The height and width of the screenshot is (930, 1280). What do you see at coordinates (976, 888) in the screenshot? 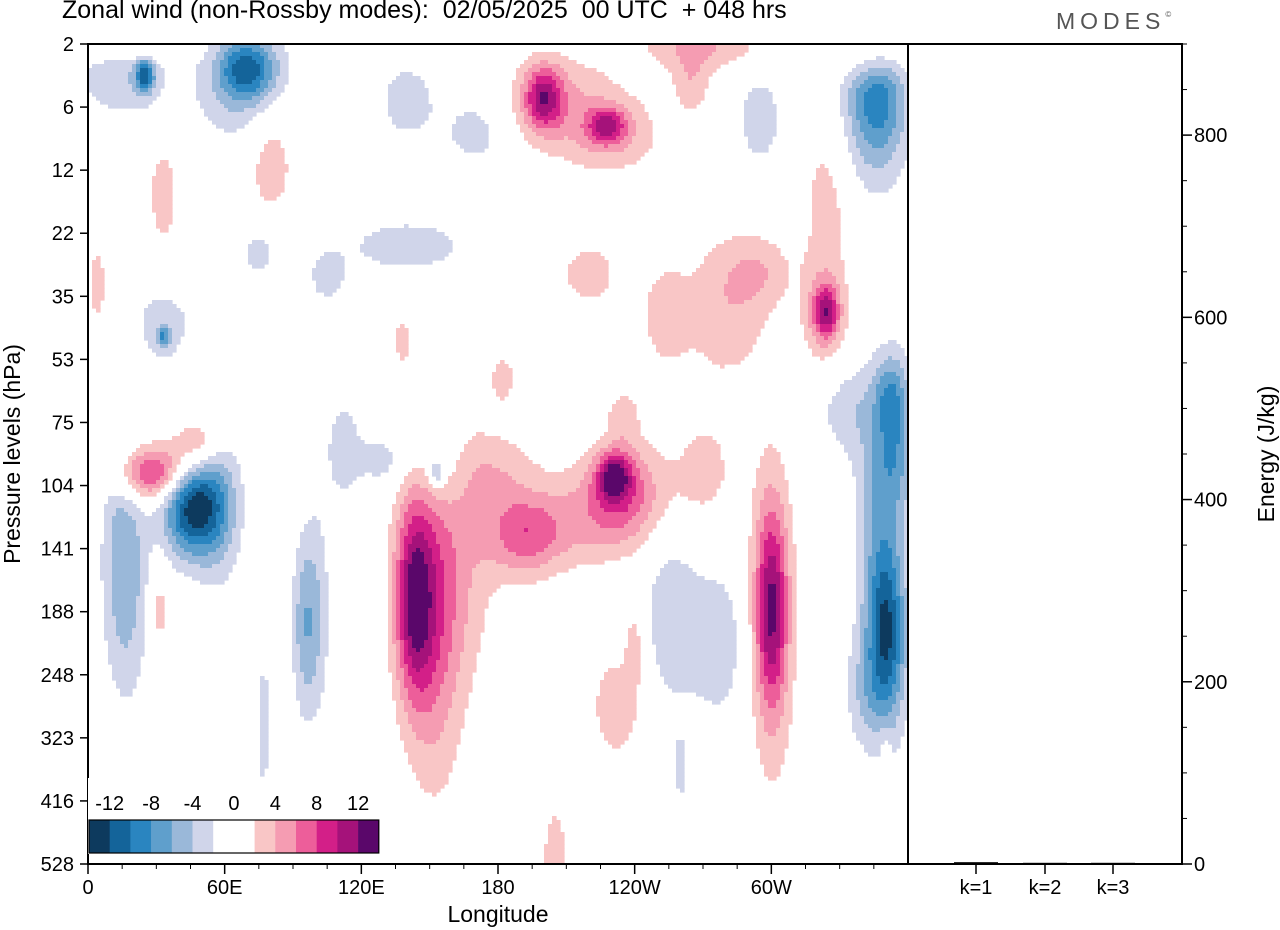
I see `energy-category-label: k=1` at bounding box center [976, 888].